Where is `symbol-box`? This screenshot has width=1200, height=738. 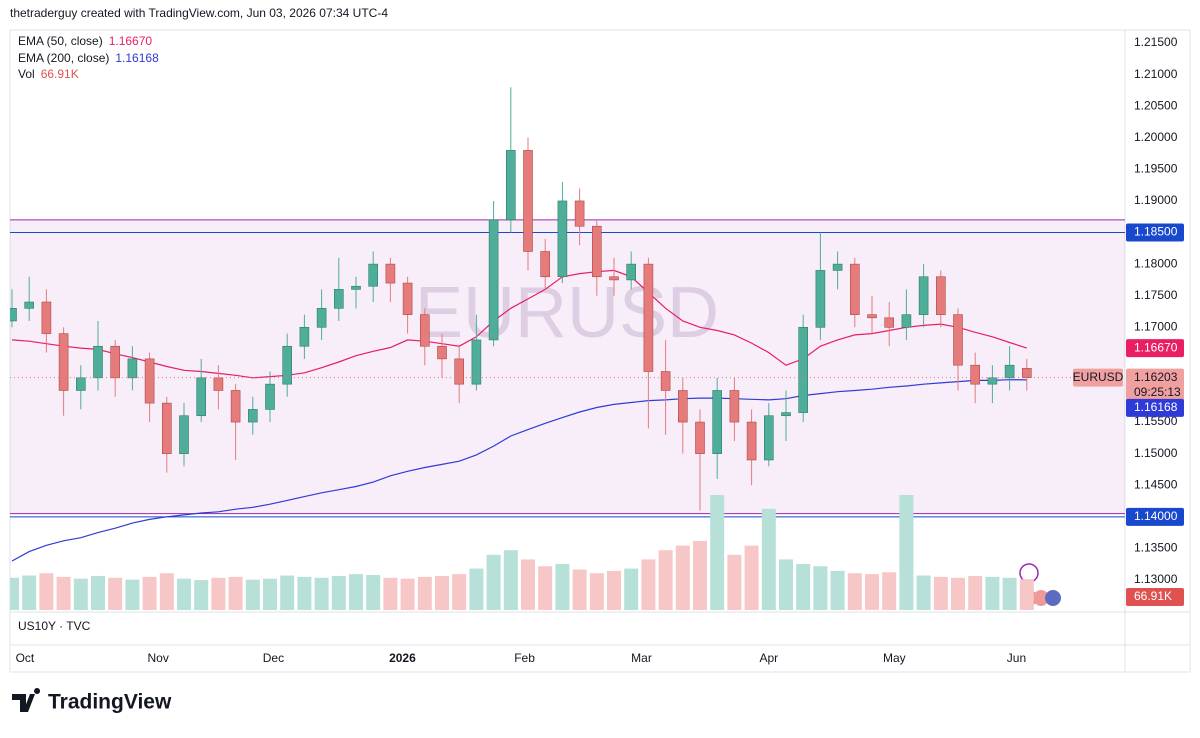
symbol-box is located at coordinates (1098, 377).